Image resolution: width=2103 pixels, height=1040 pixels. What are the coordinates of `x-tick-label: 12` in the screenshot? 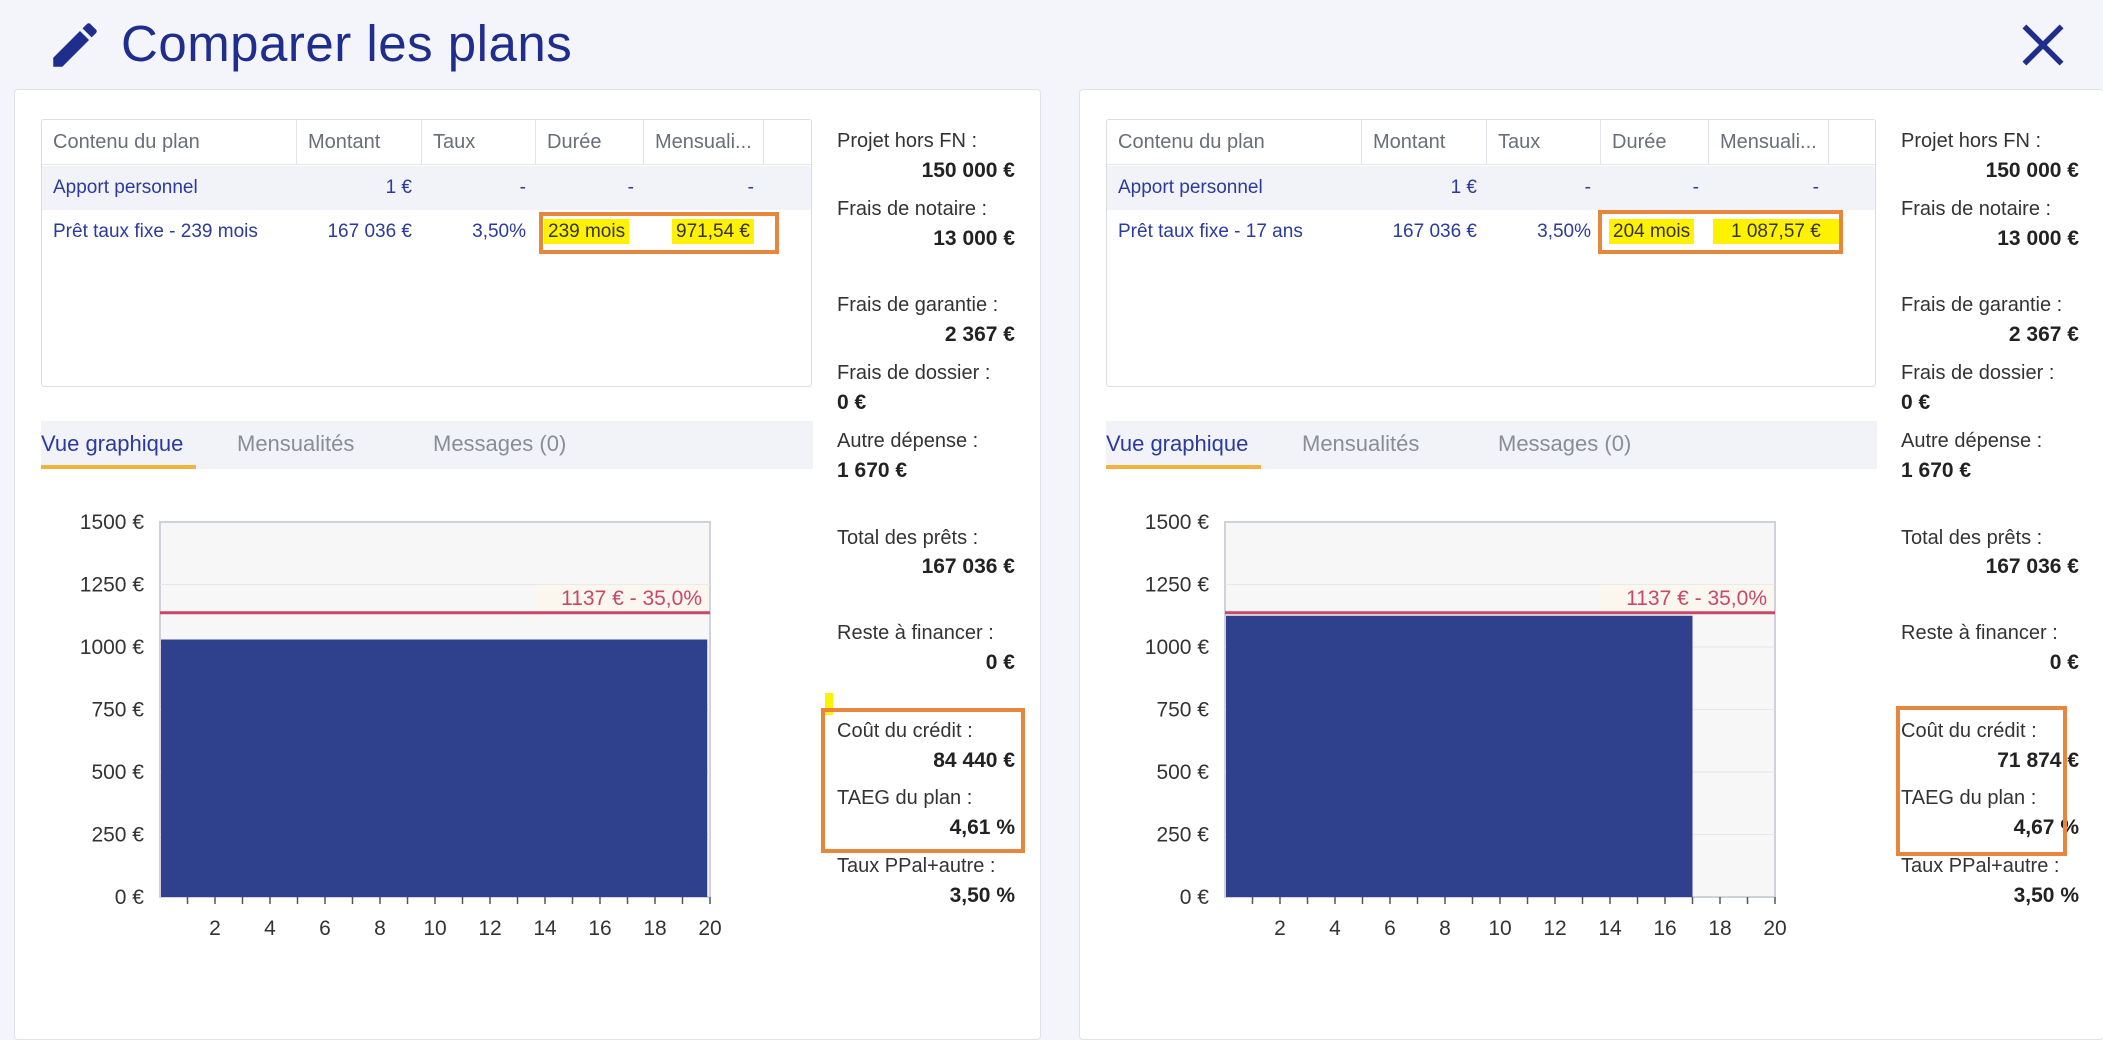 It's located at (1554, 928).